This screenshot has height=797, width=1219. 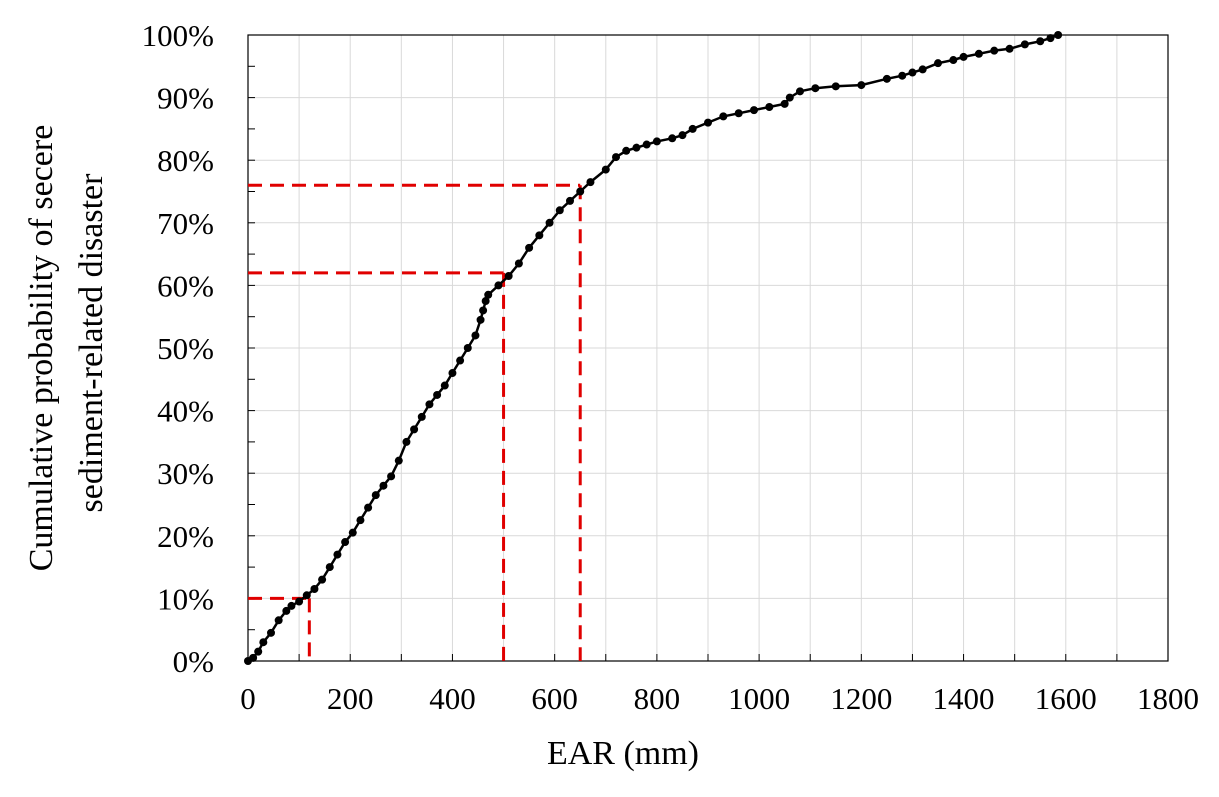 I want to click on y-tick-label: 30%, so click(x=185, y=473).